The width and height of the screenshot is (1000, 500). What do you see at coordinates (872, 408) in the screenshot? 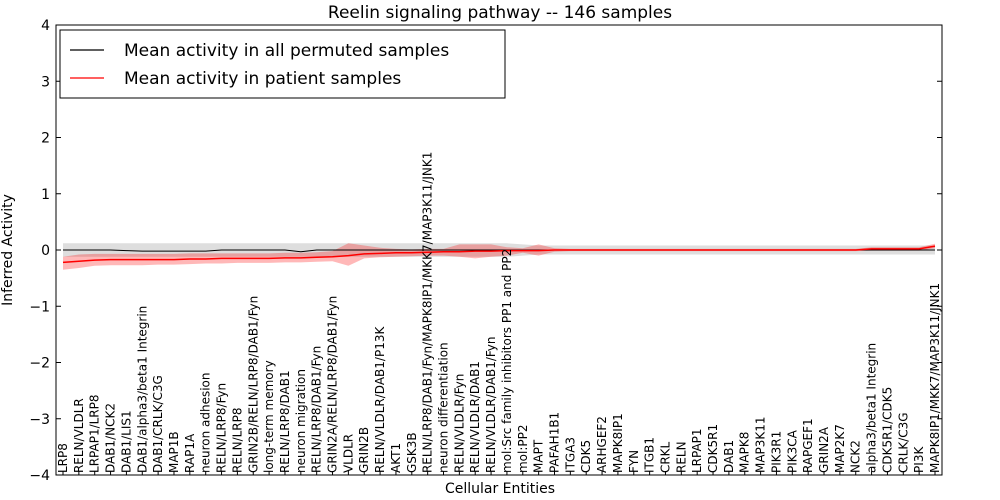
I see `category-label-51: alpha3/beta1 Integrin` at bounding box center [872, 408].